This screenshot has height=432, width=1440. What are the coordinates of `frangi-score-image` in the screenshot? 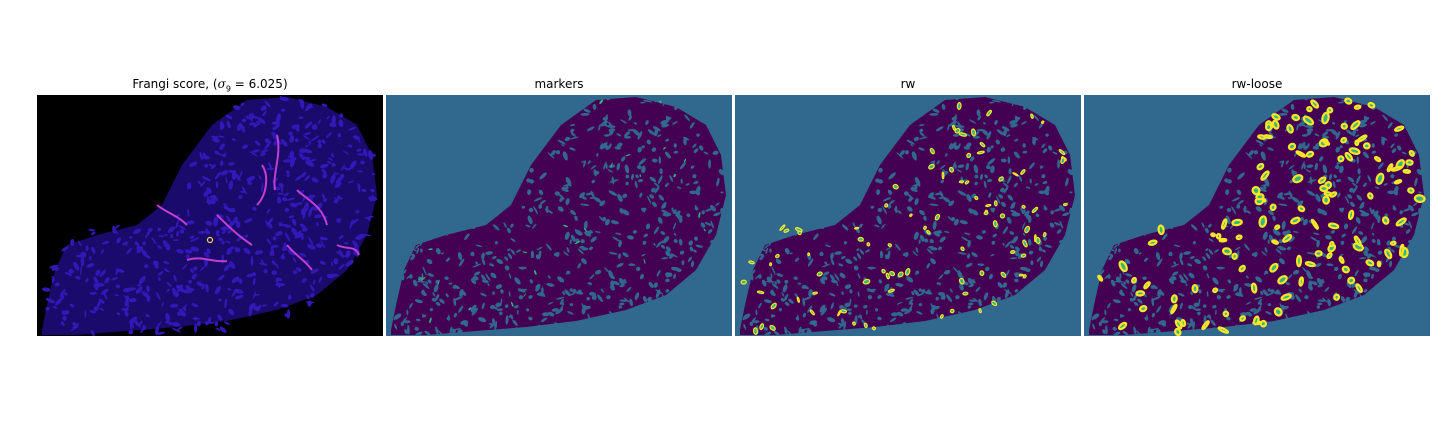 It's located at (210, 215).